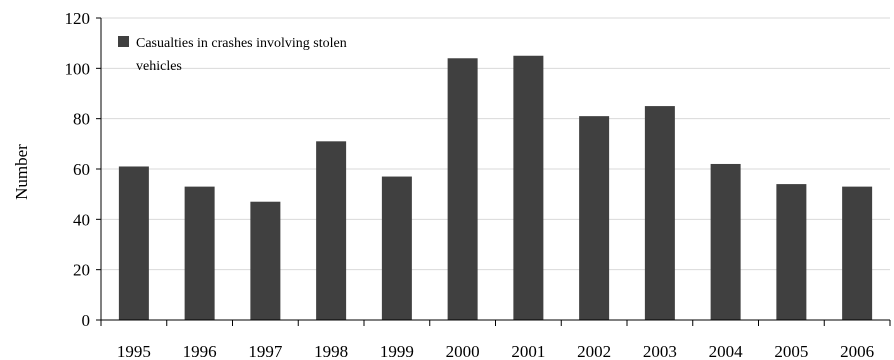 This screenshot has width=894, height=360. Describe the element at coordinates (134, 351) in the screenshot. I see `x-tick-label: 1995` at that location.